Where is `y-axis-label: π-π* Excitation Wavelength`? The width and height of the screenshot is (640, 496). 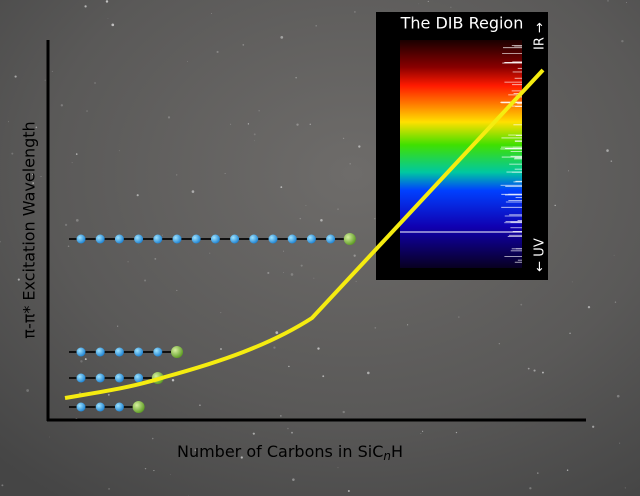
y-axis-label: π-π* Excitation Wavelength is located at coordinates (29, 229).